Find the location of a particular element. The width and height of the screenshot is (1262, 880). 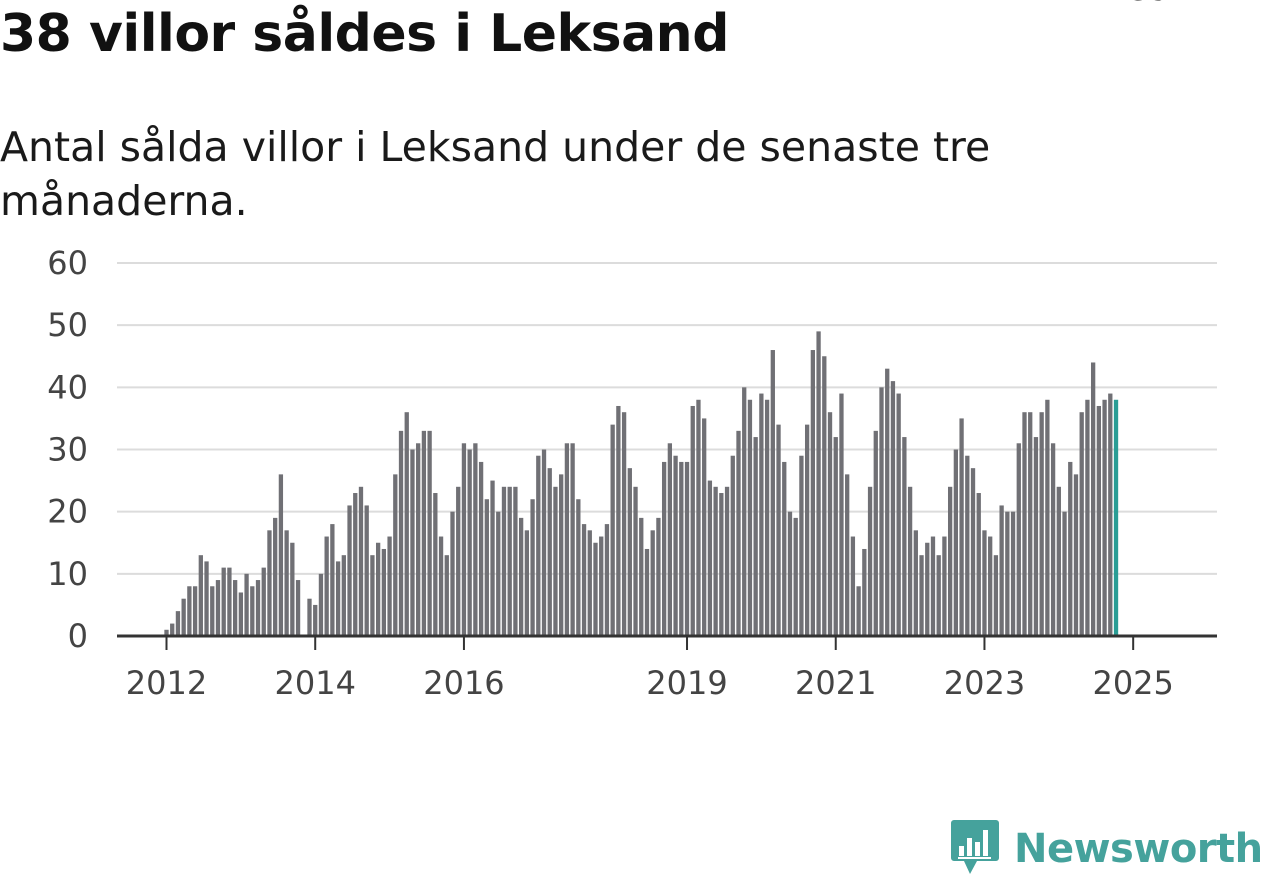

newsworthy-logo-icon is located at coordinates (975, 847).